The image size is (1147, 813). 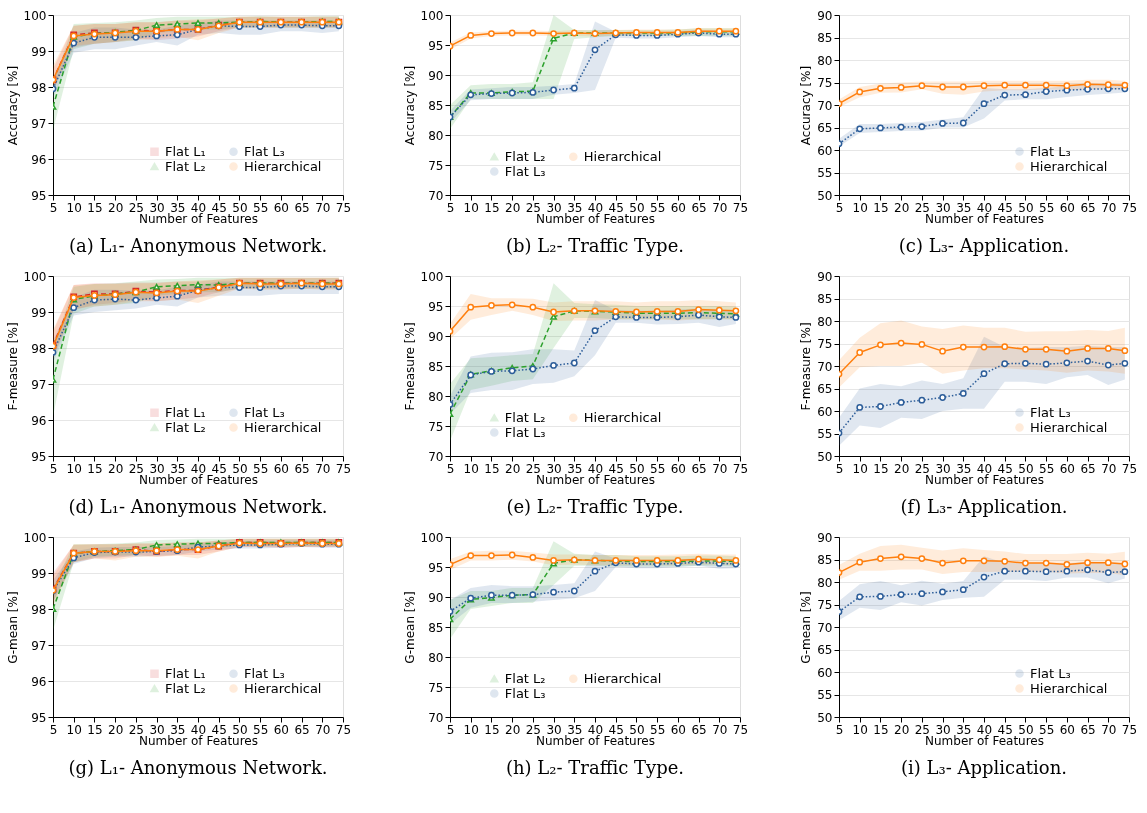 What do you see at coordinates (595, 506) in the screenshot?
I see `text: (e) L₂- Traffic Type.` at bounding box center [595, 506].